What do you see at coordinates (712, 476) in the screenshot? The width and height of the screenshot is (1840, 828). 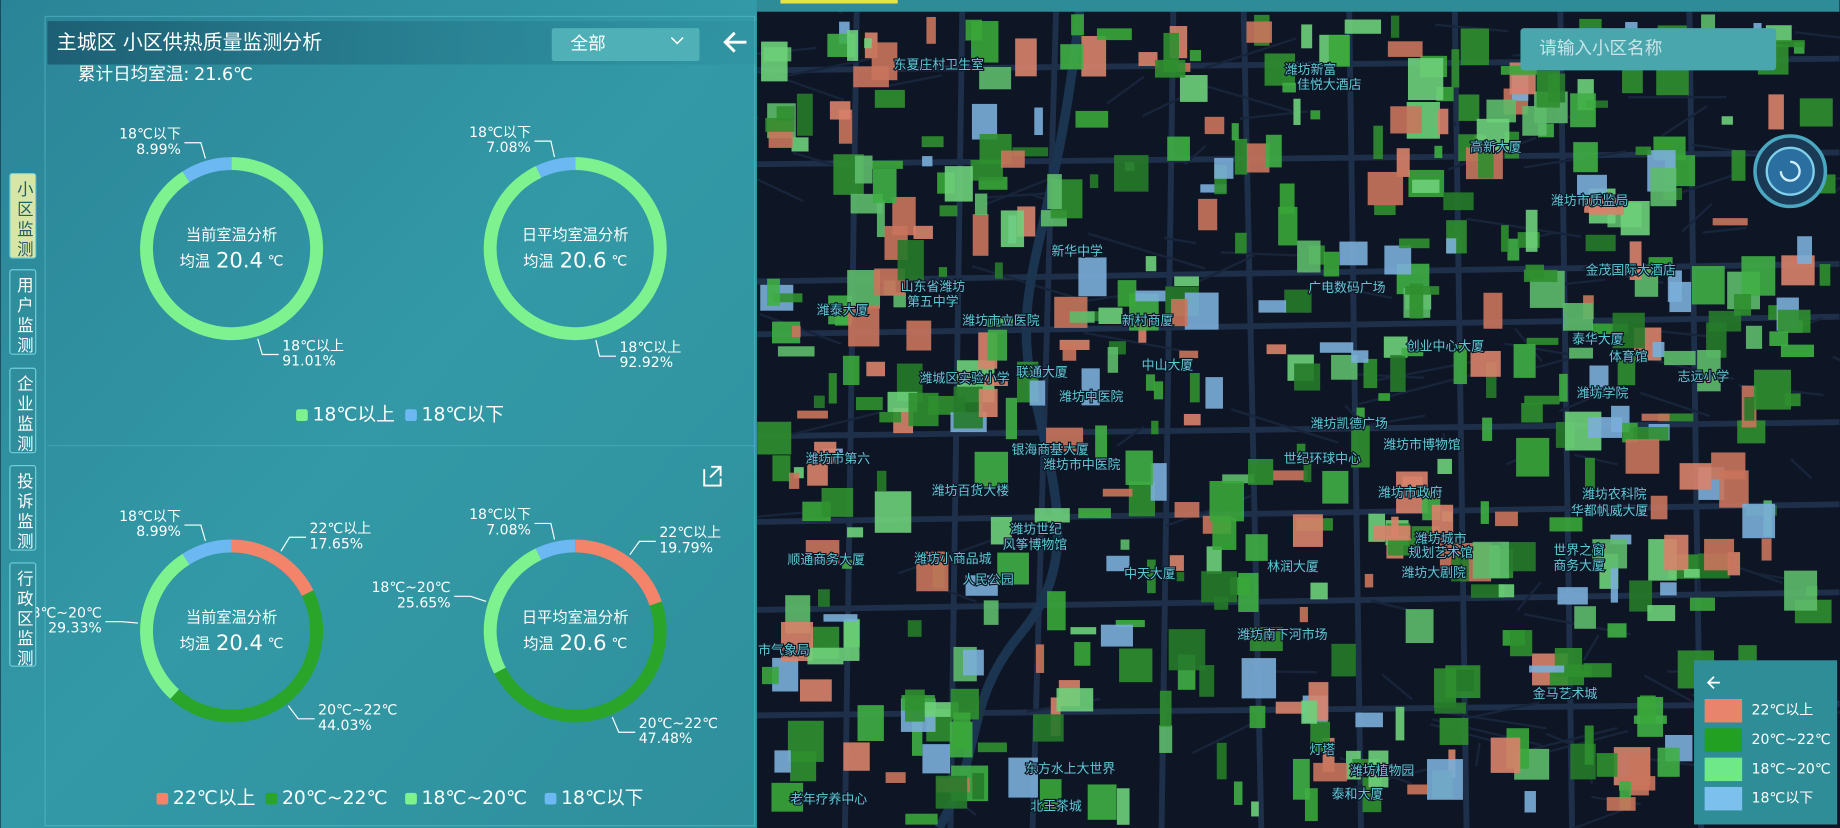 I see `export-icon` at bounding box center [712, 476].